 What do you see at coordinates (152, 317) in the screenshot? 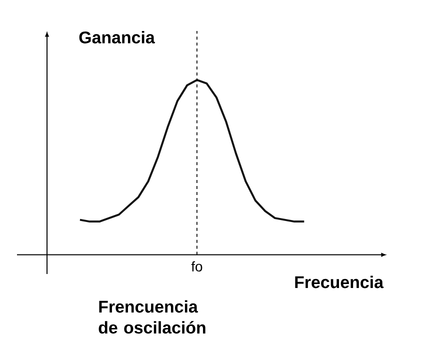
I see `text: Frencuencia de oscilación` at bounding box center [152, 317].